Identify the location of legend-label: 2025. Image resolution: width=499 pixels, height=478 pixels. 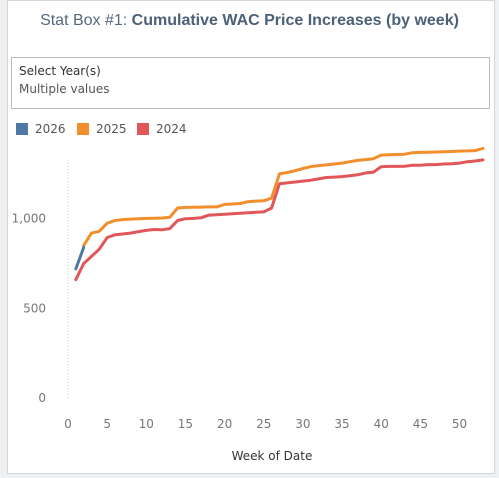
(111, 129).